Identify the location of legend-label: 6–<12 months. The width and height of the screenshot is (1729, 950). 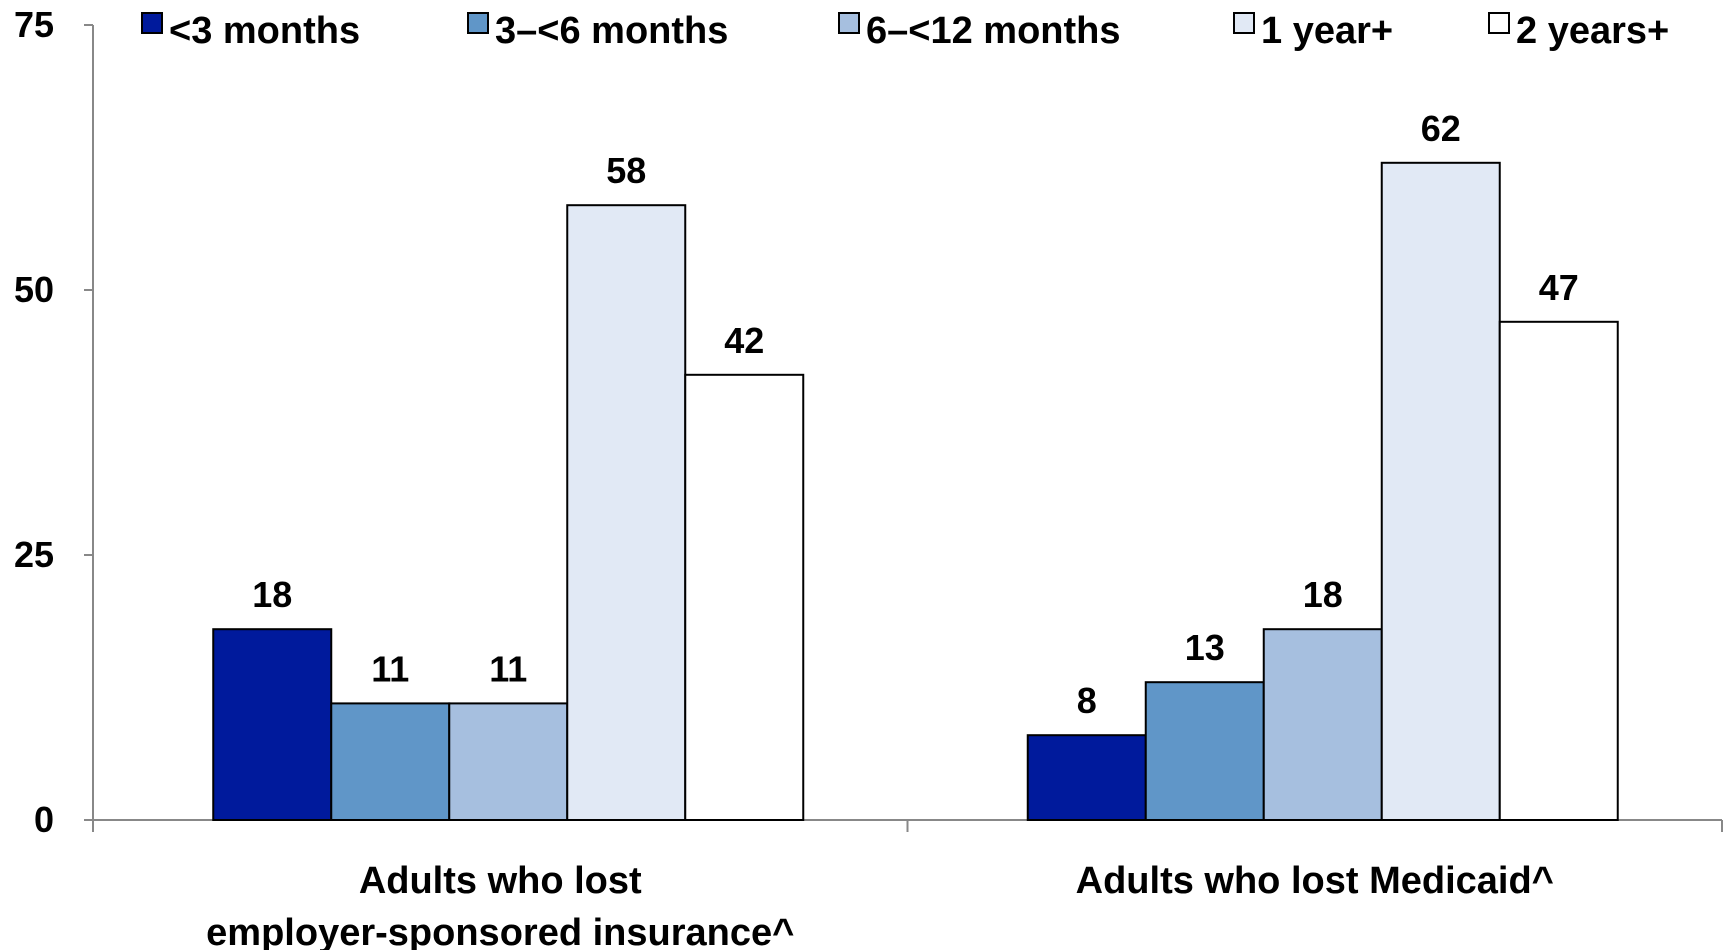
(993, 31).